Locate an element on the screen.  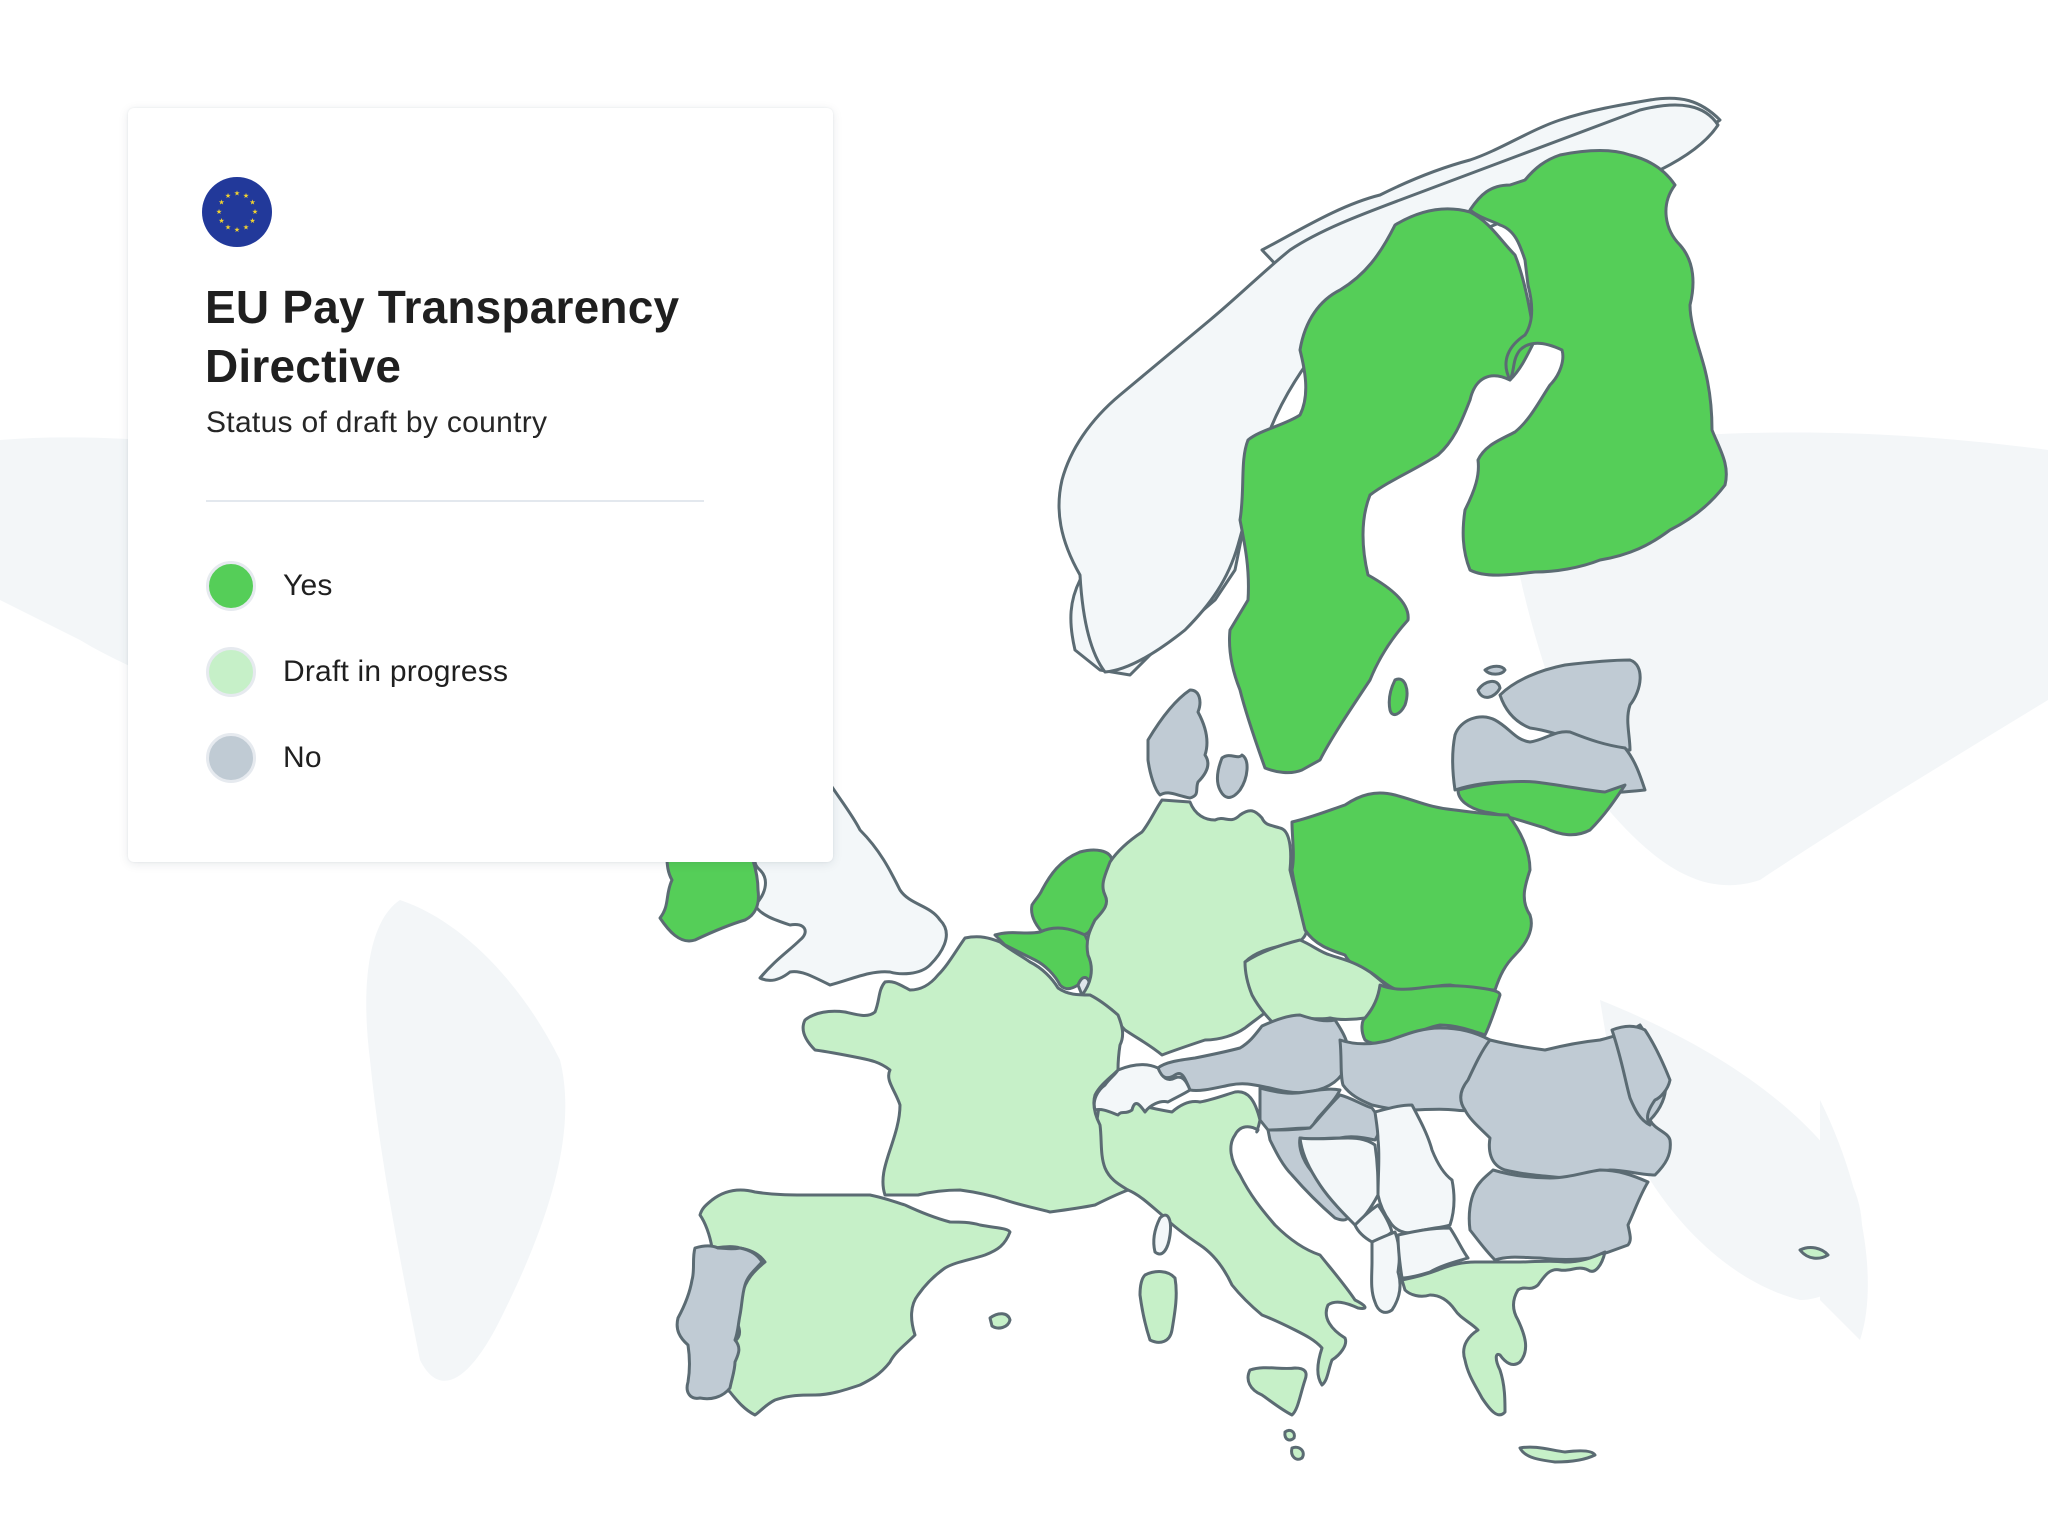
country-poland is located at coordinates (1411, 892).